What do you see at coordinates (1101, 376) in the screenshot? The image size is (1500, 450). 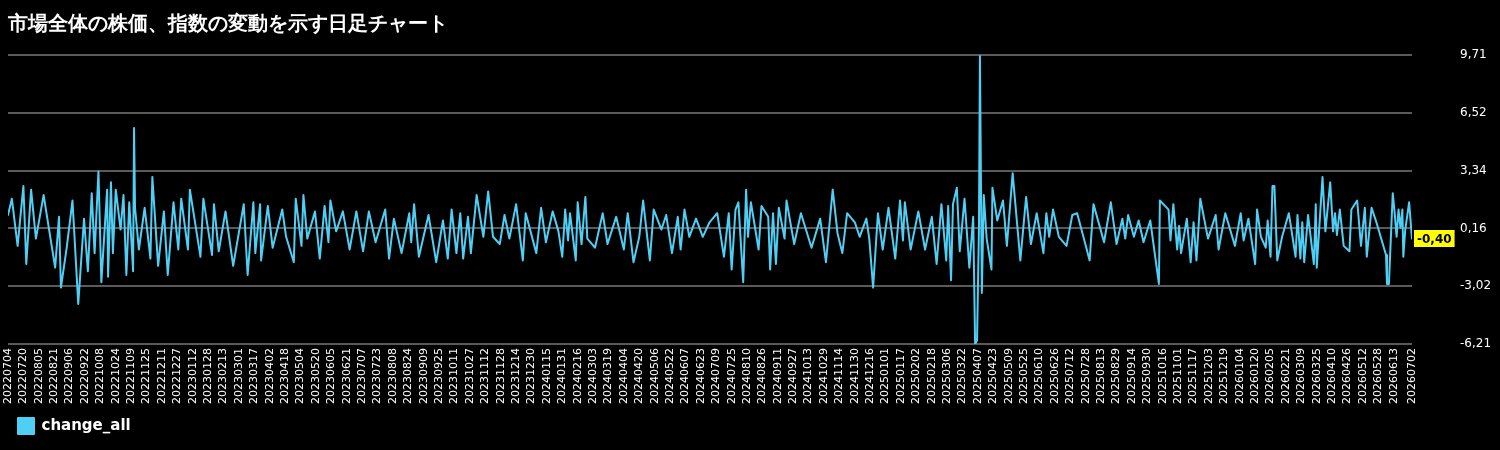 I see `x-tick-label: 20250813` at bounding box center [1101, 376].